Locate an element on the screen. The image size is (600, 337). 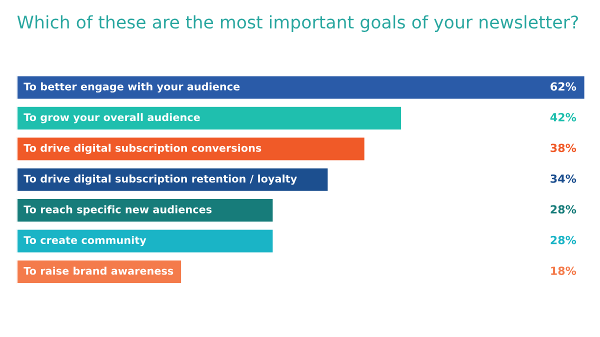
data-label: 38% is located at coordinates (563, 148).